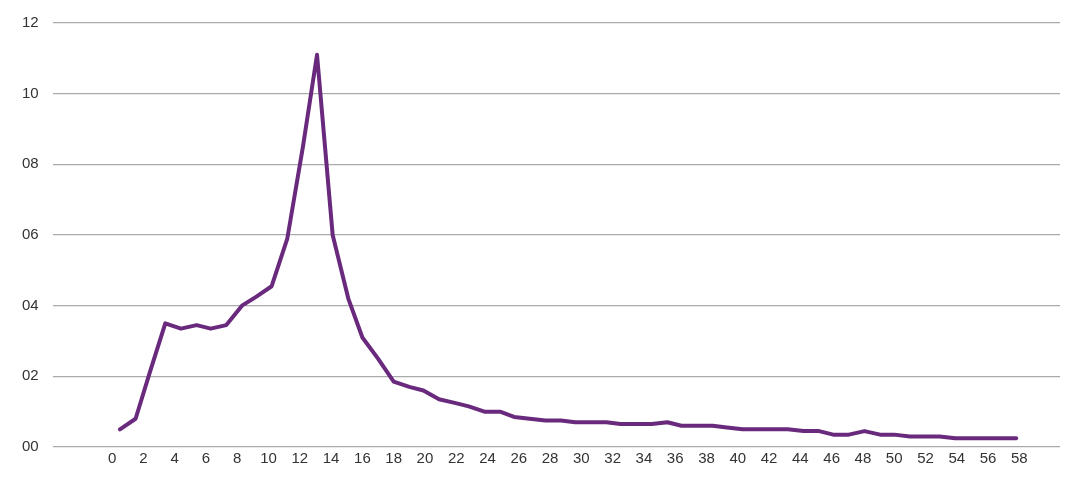 This screenshot has height=477, width=1070. I want to click on y-tick-label: 02, so click(30, 375).